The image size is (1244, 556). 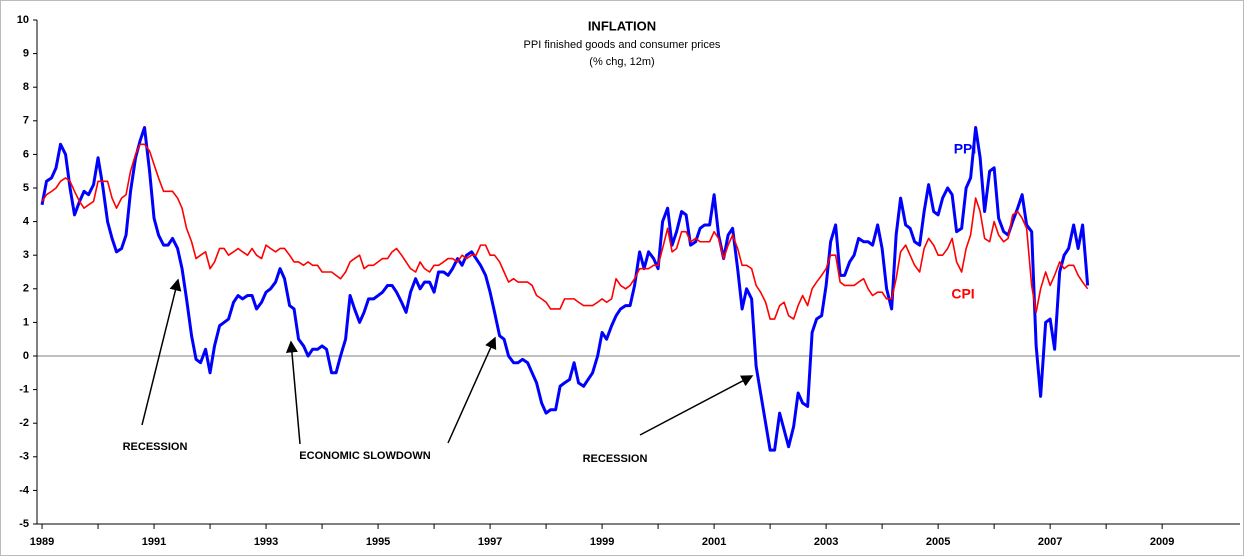 What do you see at coordinates (42, 542) in the screenshot?
I see `x-tick-label: 1989` at bounding box center [42, 542].